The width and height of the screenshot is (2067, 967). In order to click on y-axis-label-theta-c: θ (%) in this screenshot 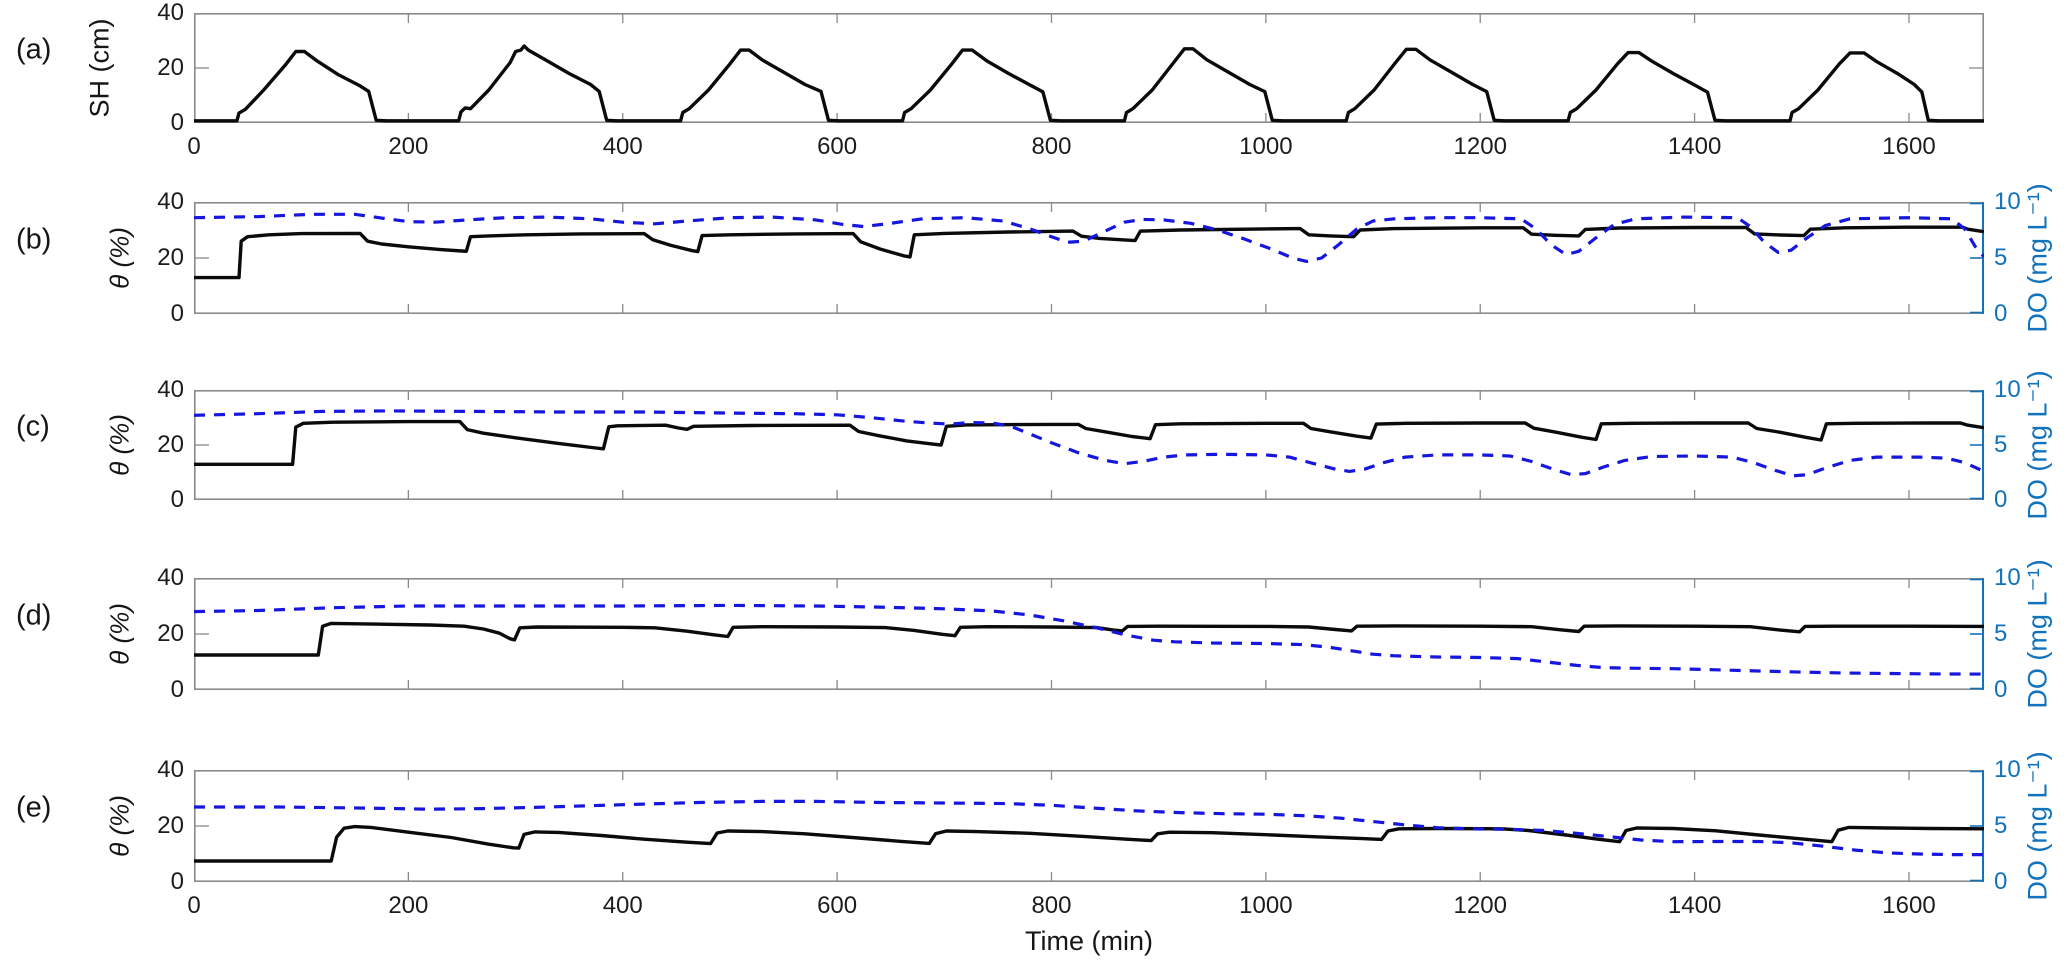, I will do `click(119, 445)`.